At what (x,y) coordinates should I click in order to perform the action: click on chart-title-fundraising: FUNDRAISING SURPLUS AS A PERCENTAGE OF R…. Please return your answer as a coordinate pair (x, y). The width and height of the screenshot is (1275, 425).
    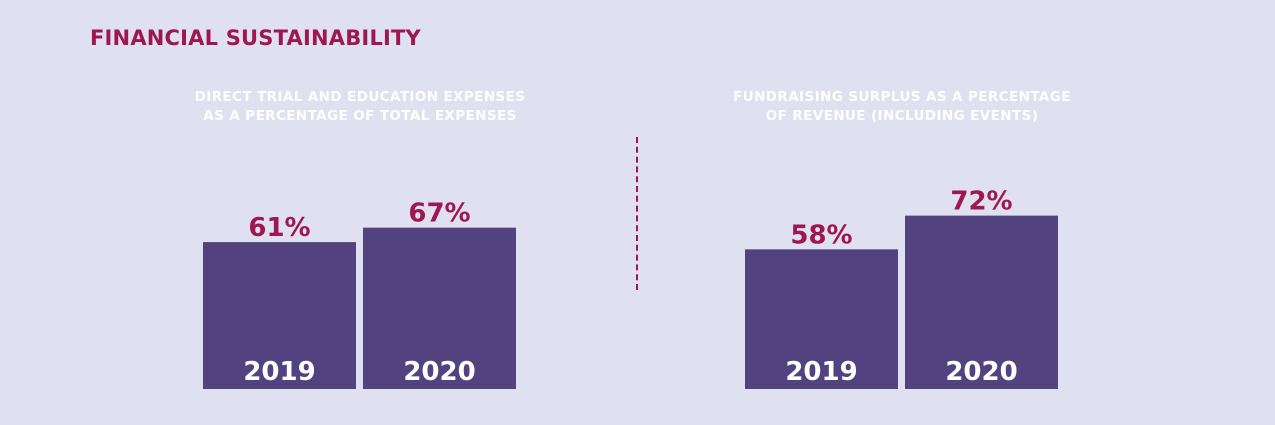
    Looking at the image, I should click on (902, 107).